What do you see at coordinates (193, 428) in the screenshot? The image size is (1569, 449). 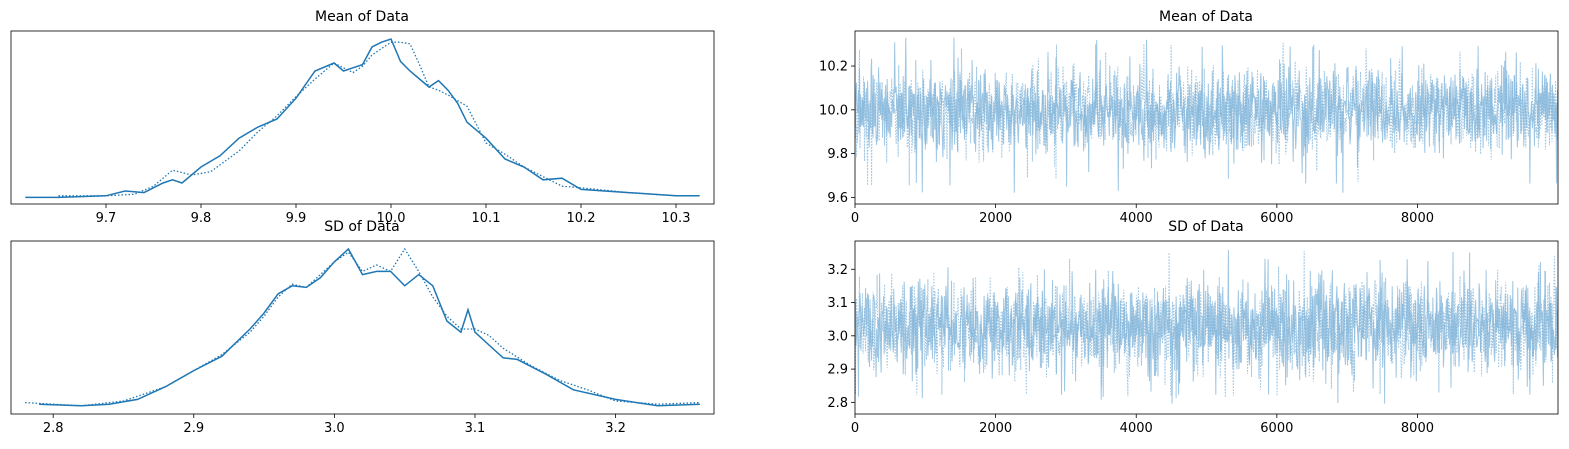 I see `x-tick-label: 2.9` at bounding box center [193, 428].